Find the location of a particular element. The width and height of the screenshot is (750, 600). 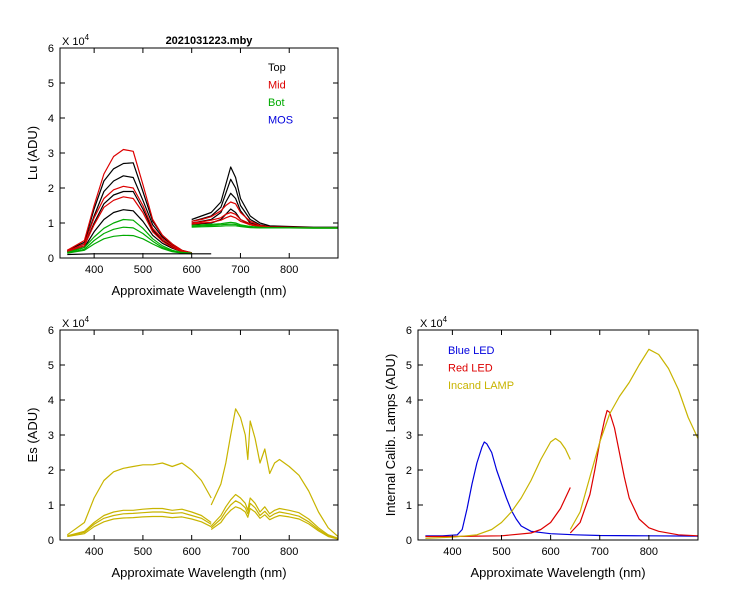

legend-entry-blue-led: Blue LED is located at coordinates (471, 351).